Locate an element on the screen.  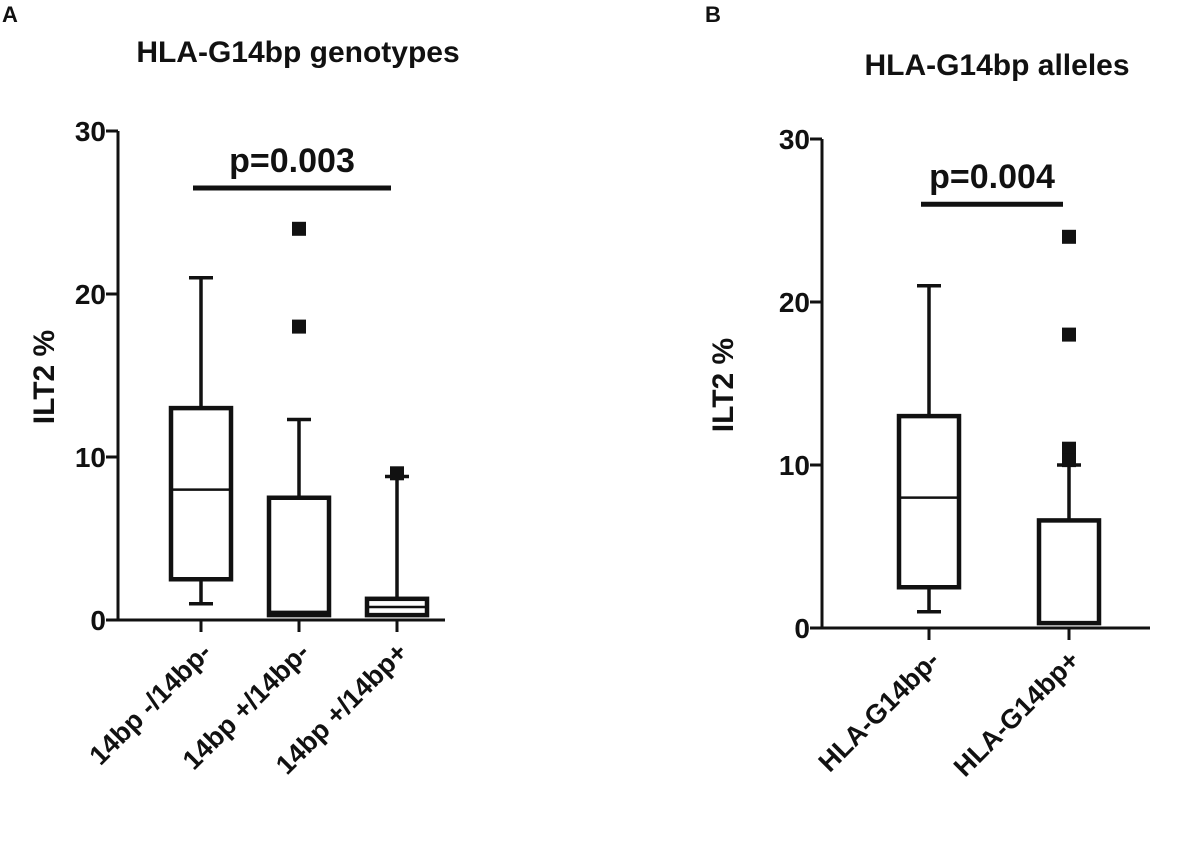
category-label: HLA-G14bp- is located at coordinates (879, 711).